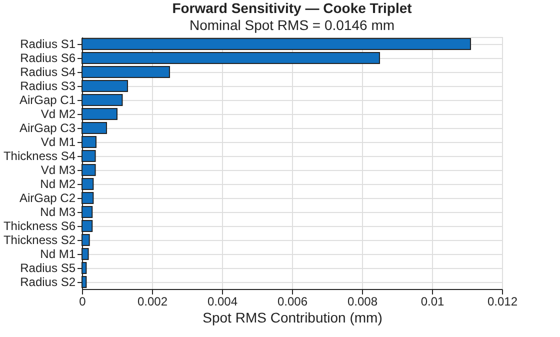 This screenshot has height=337, width=560. What do you see at coordinates (48, 58) in the screenshot?
I see `y-tick-label: Radius S6` at bounding box center [48, 58].